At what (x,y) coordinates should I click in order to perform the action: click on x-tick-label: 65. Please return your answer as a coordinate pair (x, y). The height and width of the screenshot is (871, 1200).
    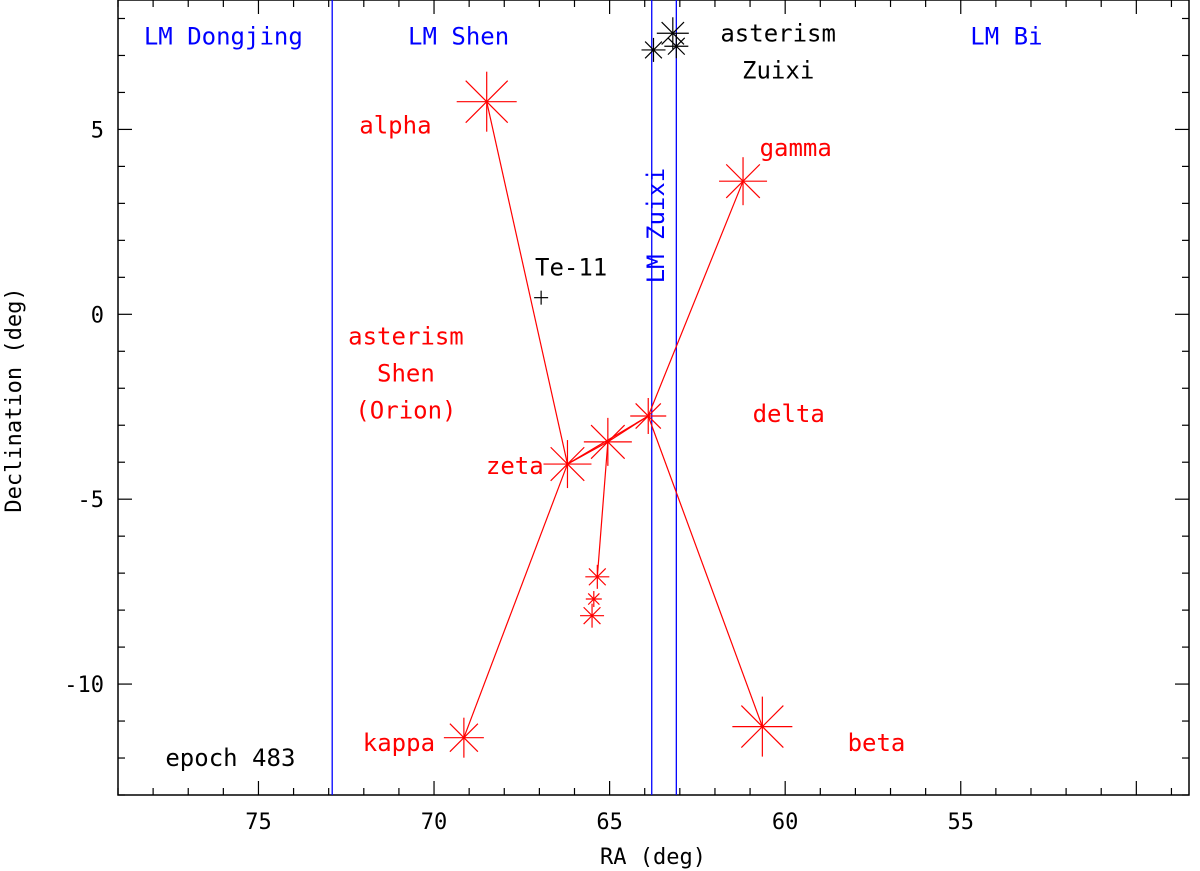
    Looking at the image, I should click on (609, 822).